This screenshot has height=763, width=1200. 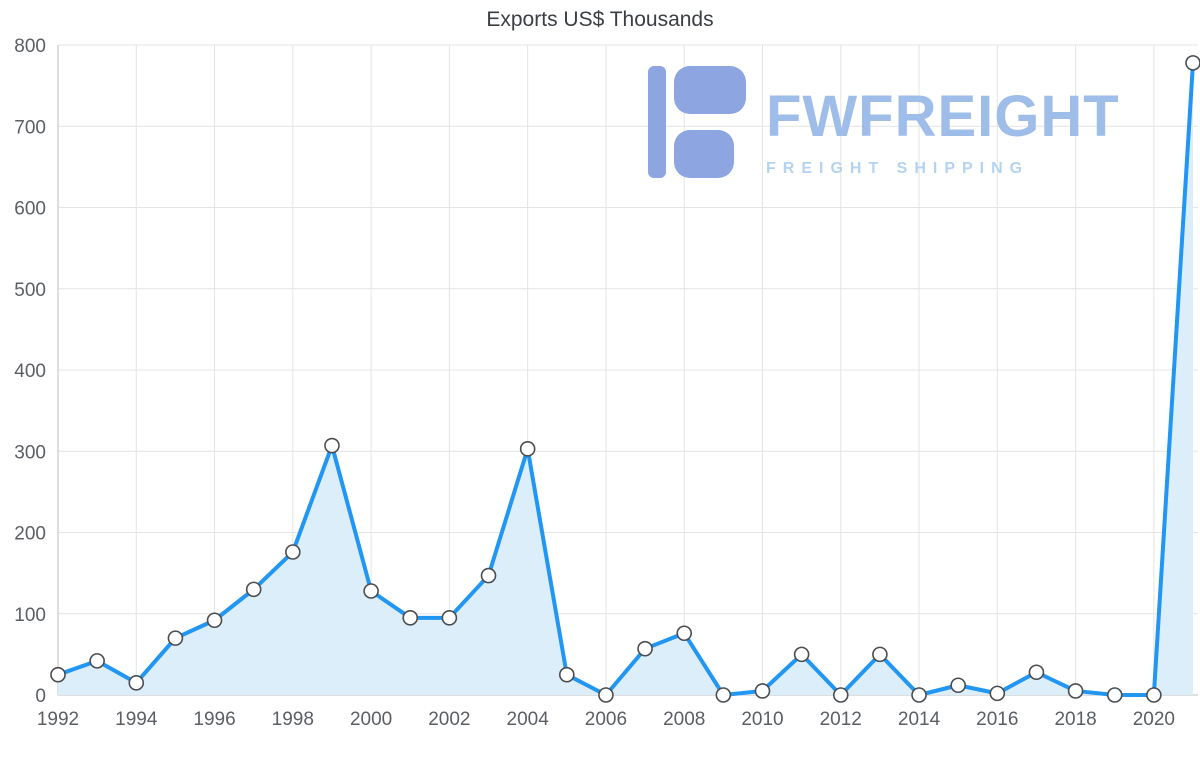 I want to click on x-axis-tick-label: 1998, so click(x=293, y=719).